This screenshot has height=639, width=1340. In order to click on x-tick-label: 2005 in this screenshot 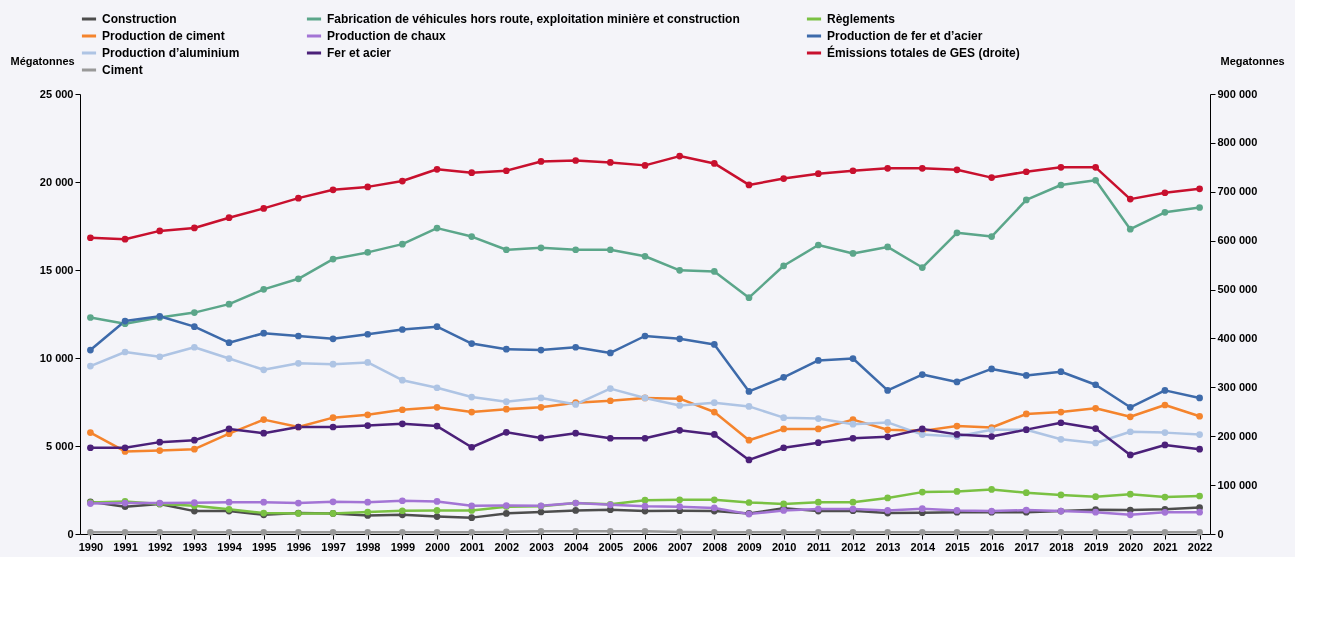, I will do `click(611, 546)`.